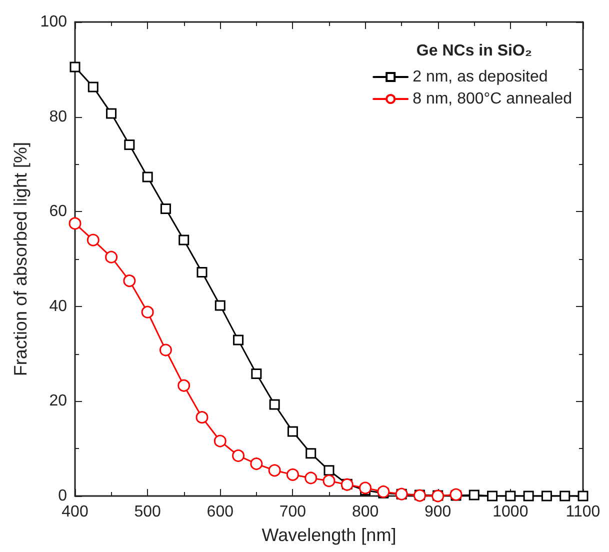 The image size is (609, 552). What do you see at coordinates (54, 22) in the screenshot?
I see `y-tick-label: 100` at bounding box center [54, 22].